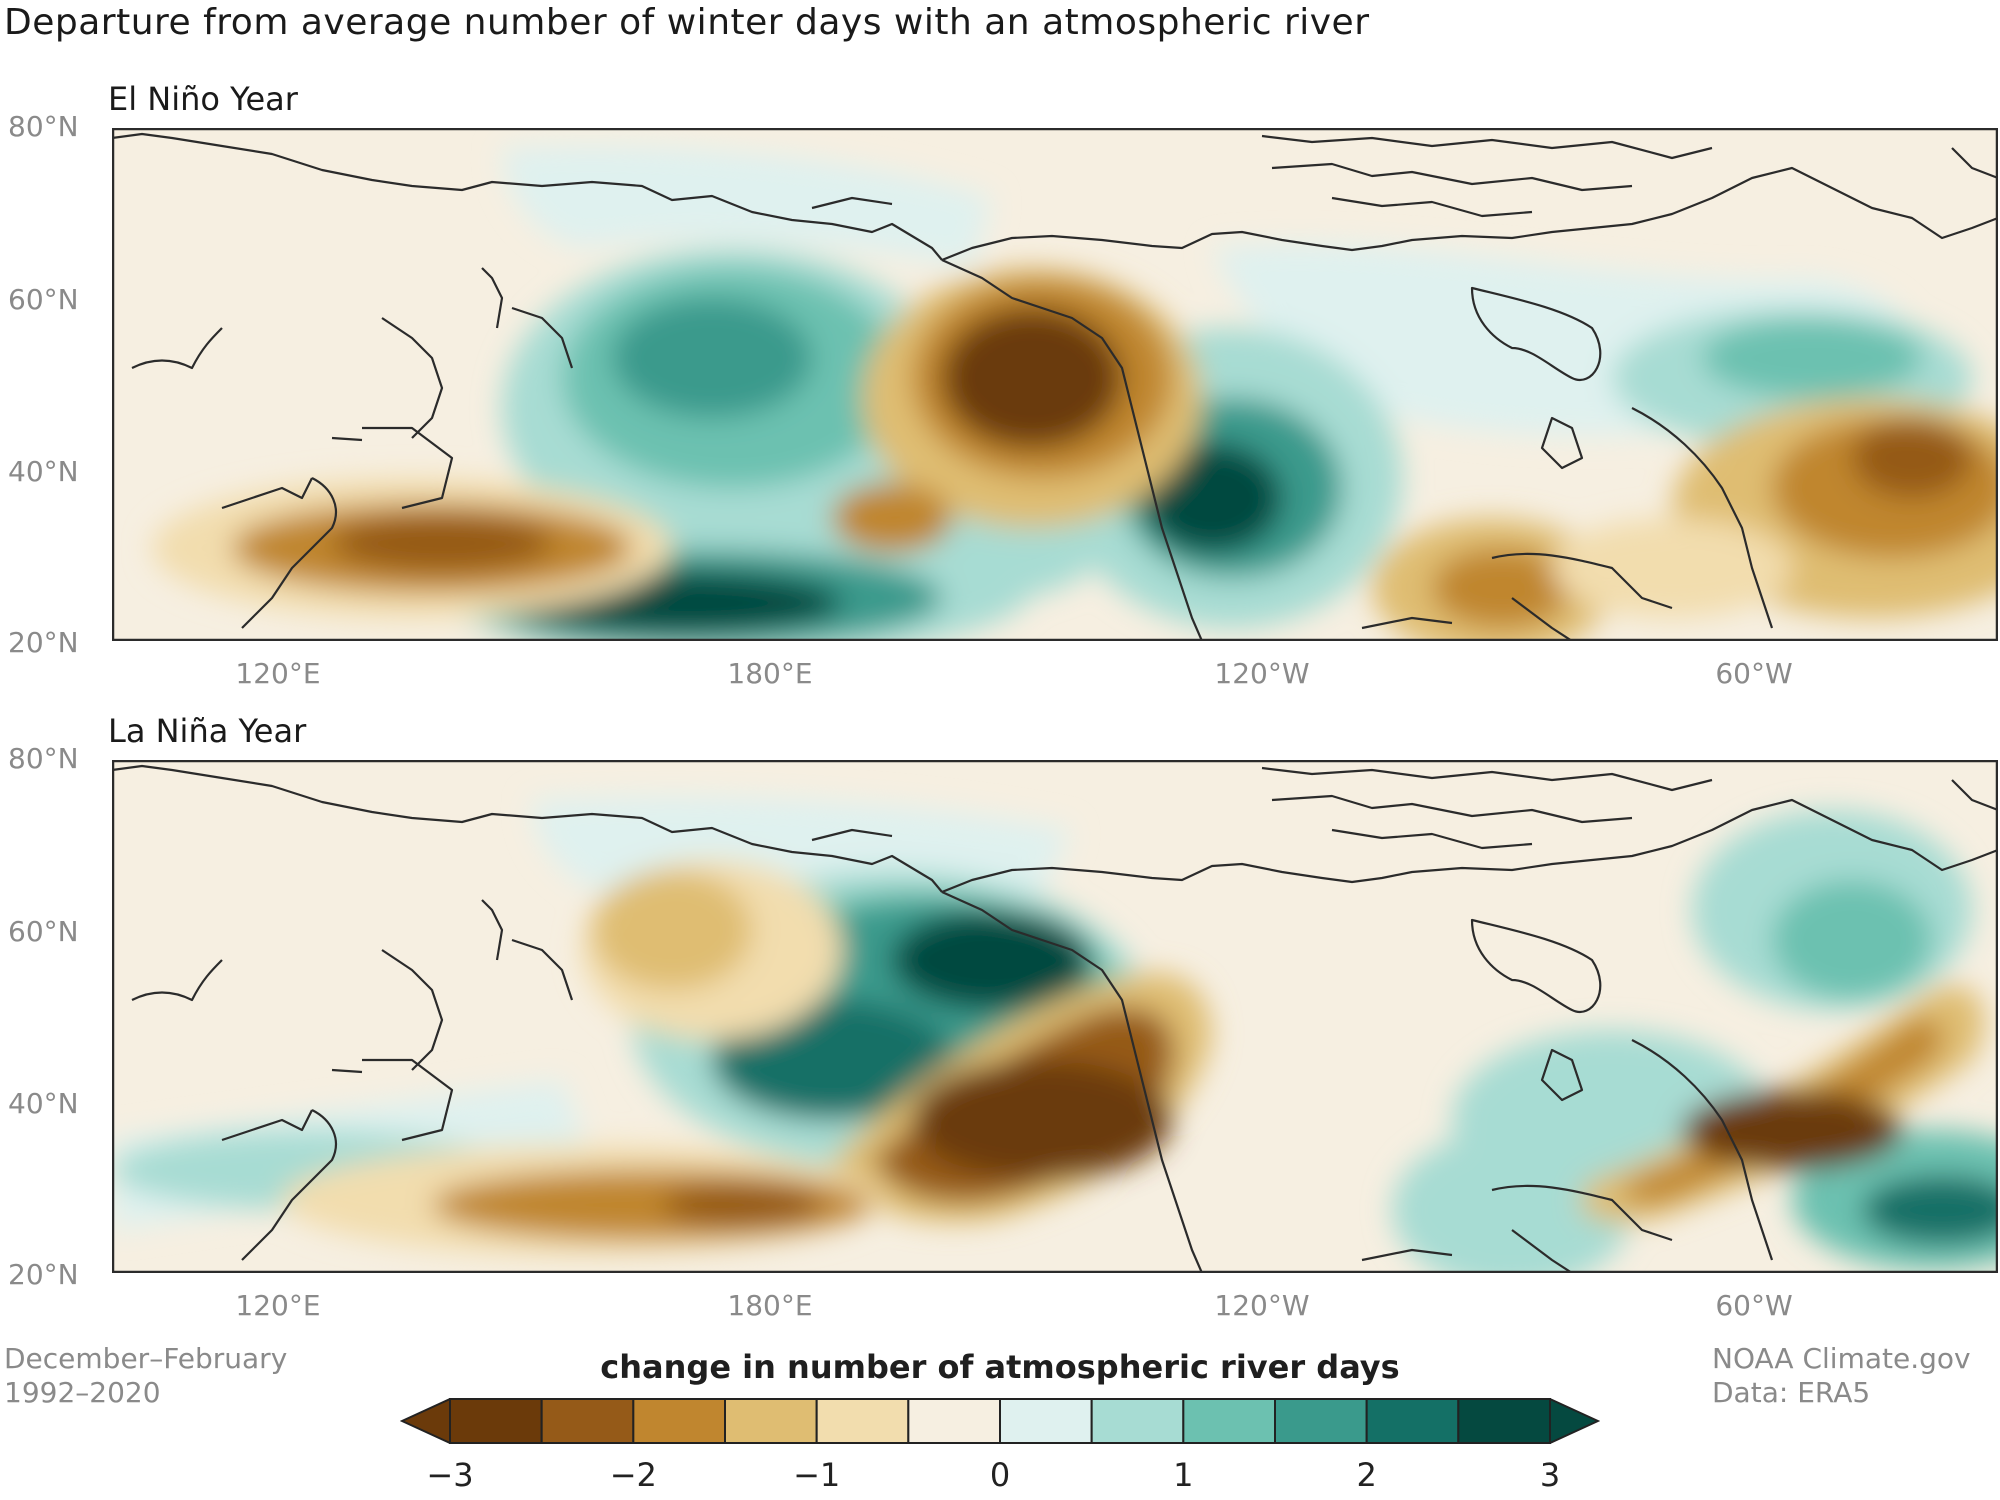  I want to click on colorbar-tick-label: 0, so click(1000, 1475).